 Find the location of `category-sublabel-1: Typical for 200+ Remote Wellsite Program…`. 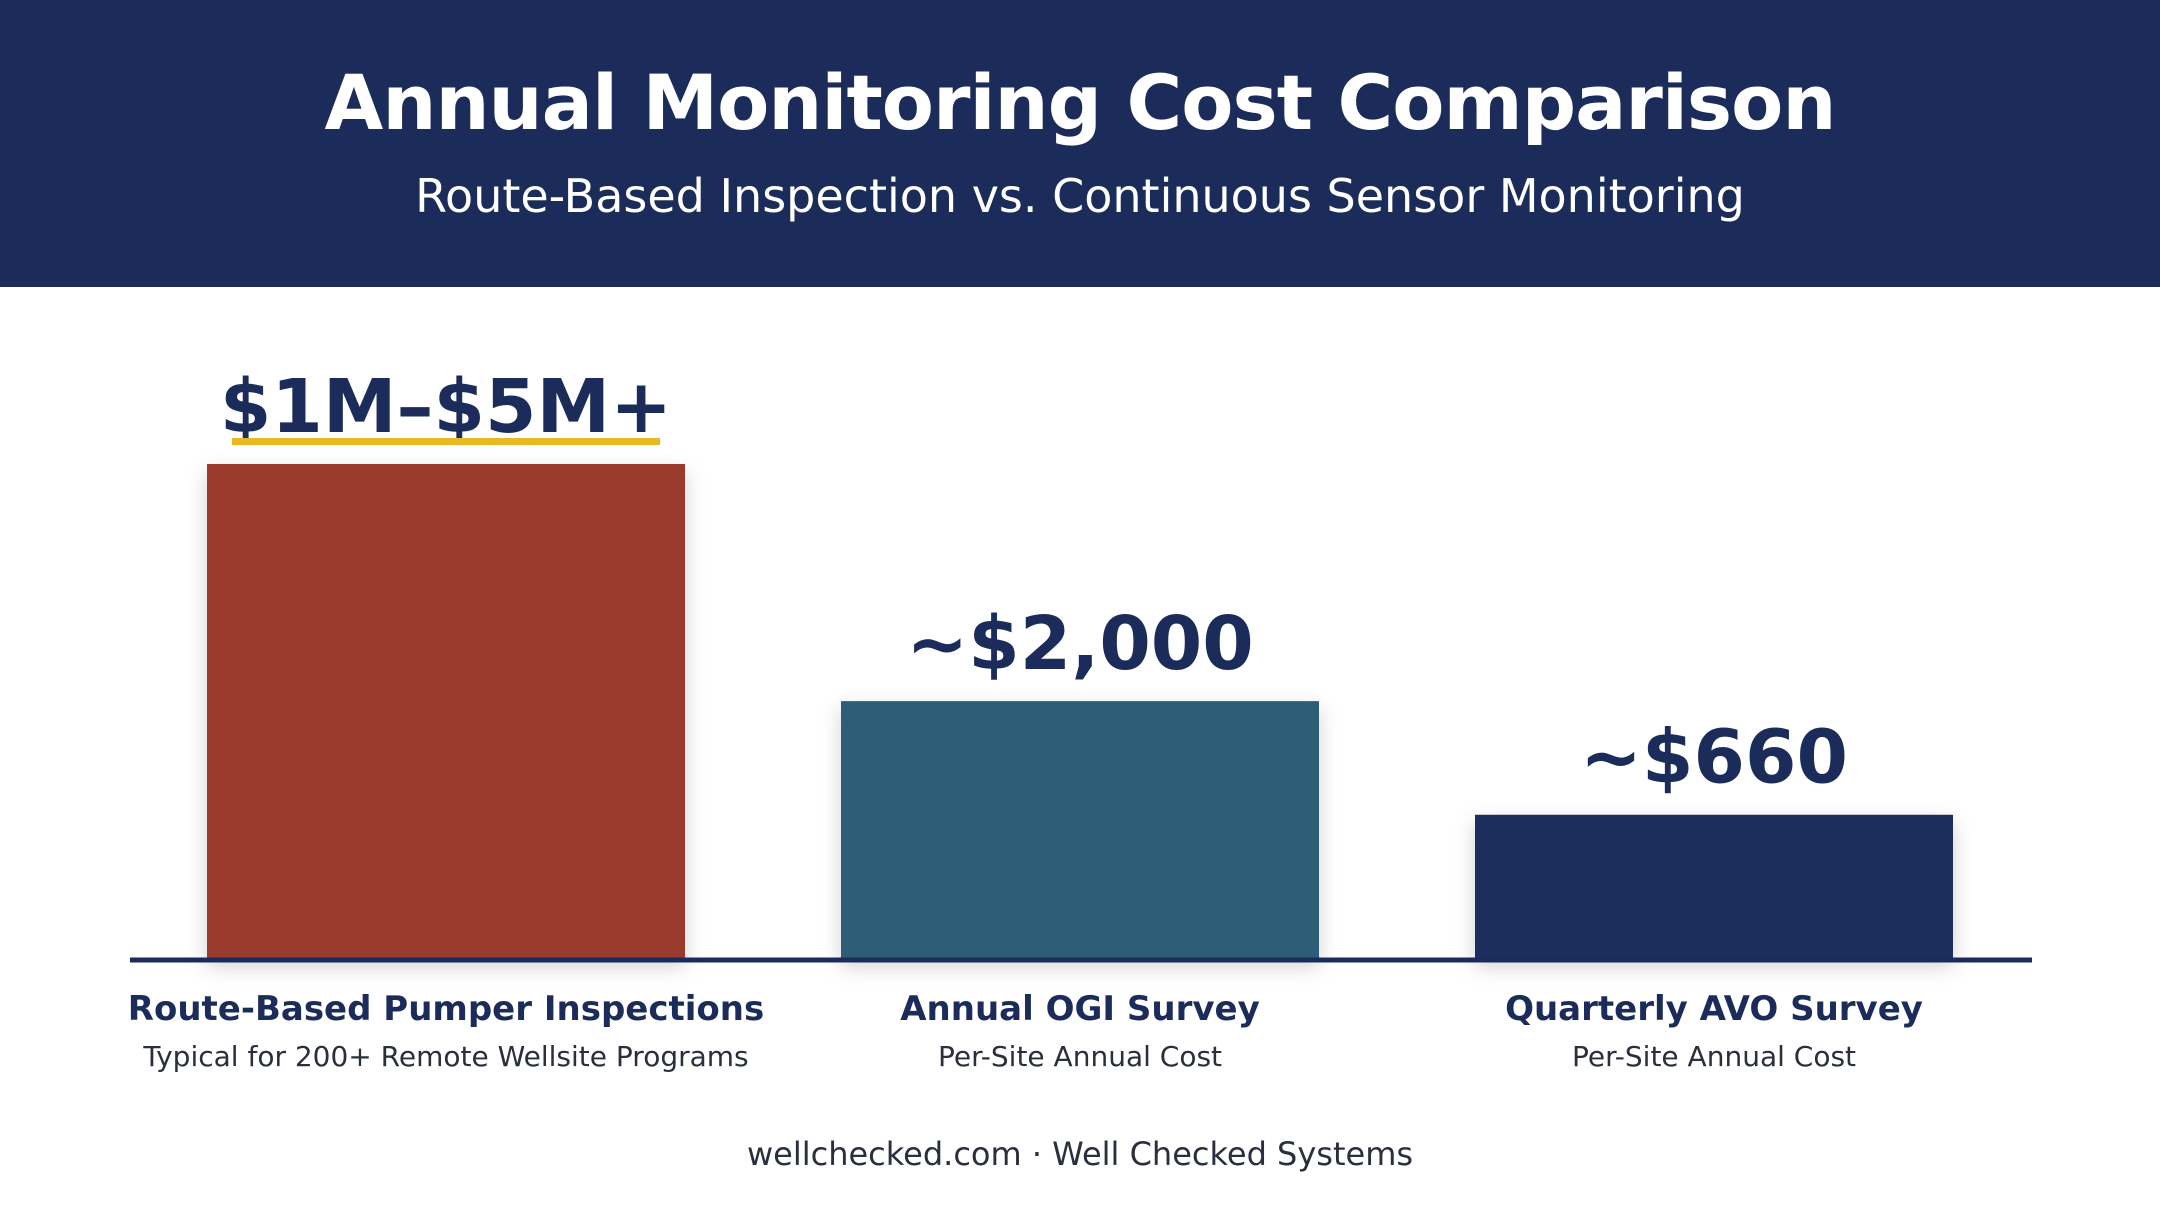

category-sublabel-1: Typical for 200+ Remote Wellsite Program… is located at coordinates (445, 1056).